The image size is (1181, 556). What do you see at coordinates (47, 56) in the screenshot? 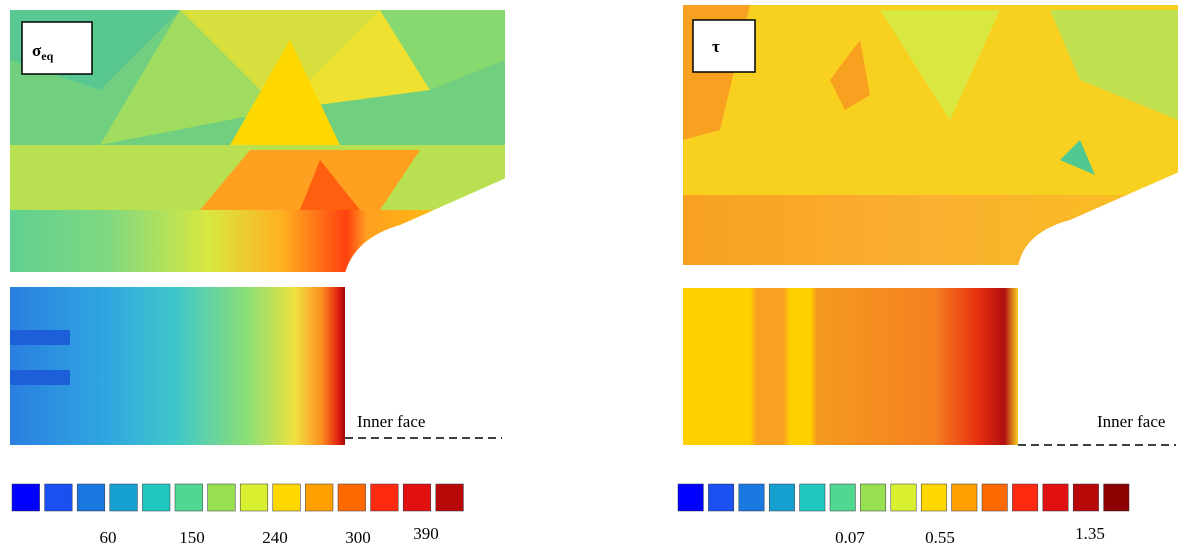
I see `label-subscript: eq` at bounding box center [47, 56].